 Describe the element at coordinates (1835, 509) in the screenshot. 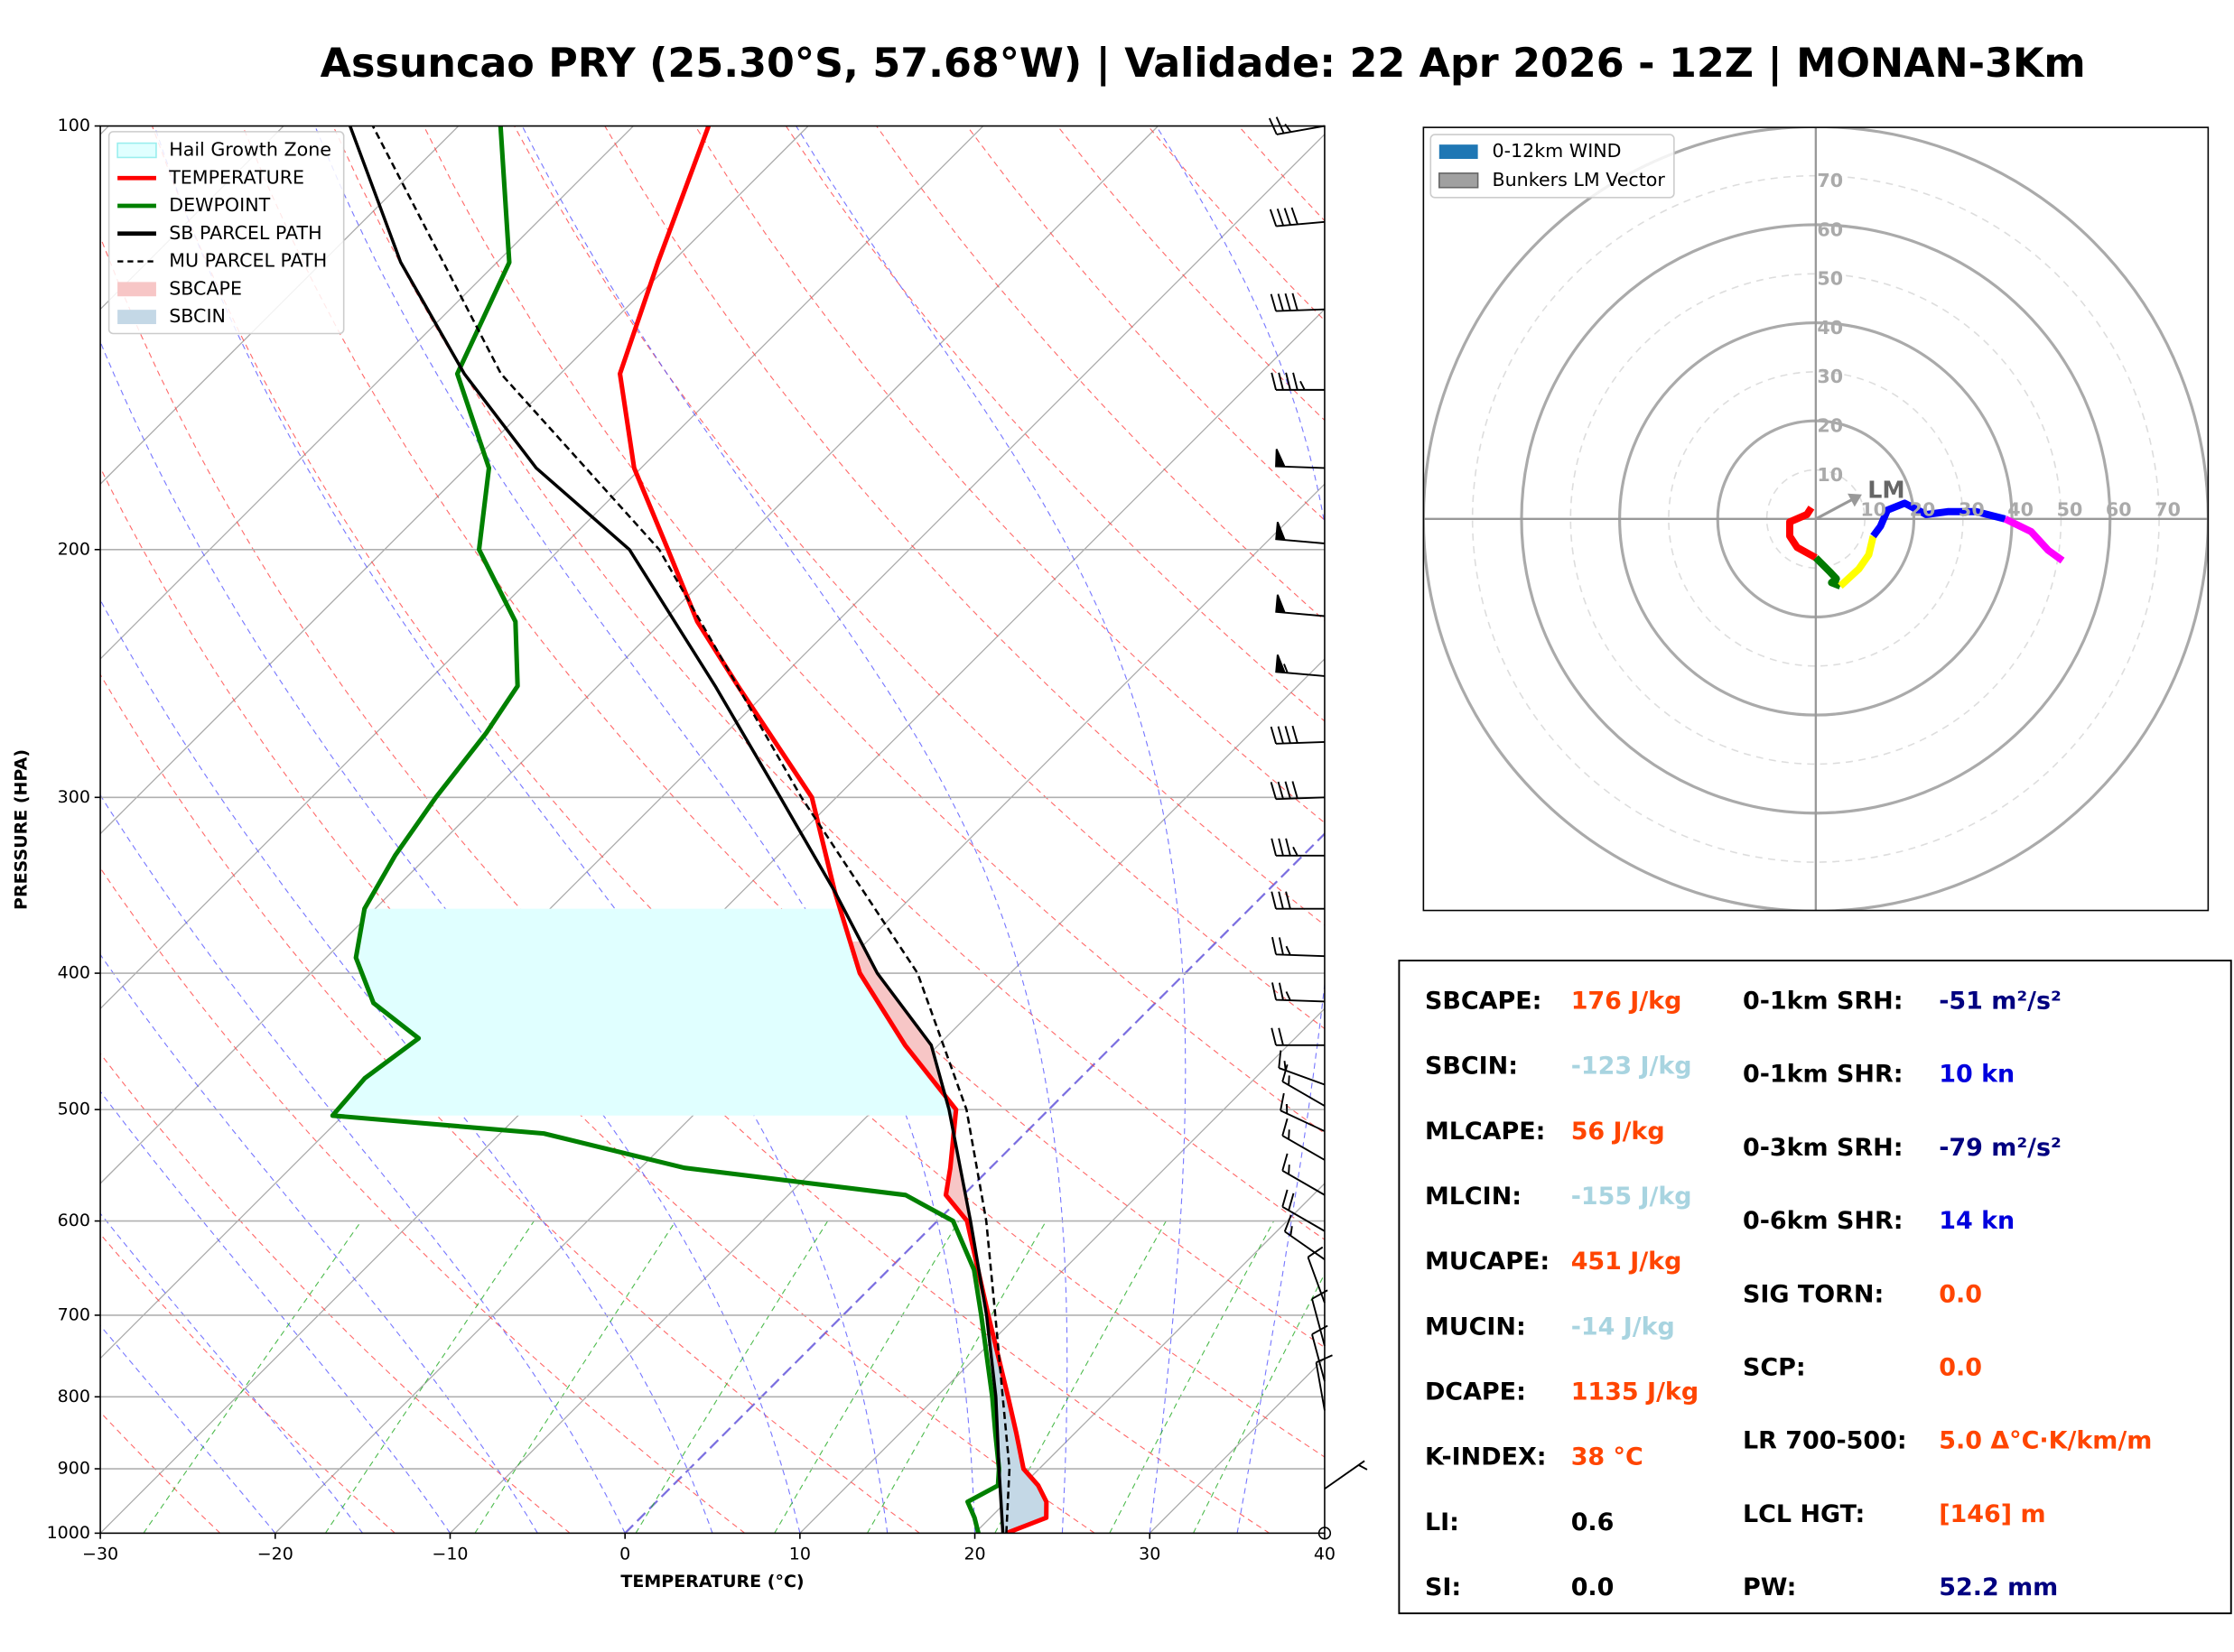

I see `lm-vector` at that location.